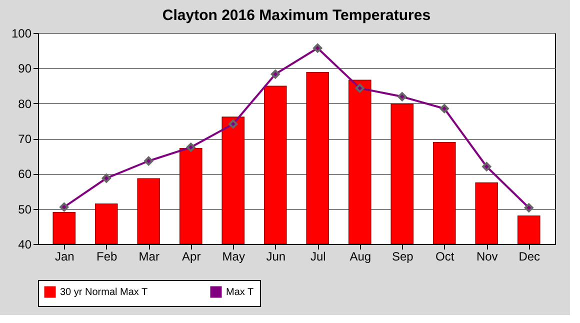 This screenshot has width=580, height=323. What do you see at coordinates (25, 174) in the screenshot?
I see `y-tick-label: 60` at bounding box center [25, 174].